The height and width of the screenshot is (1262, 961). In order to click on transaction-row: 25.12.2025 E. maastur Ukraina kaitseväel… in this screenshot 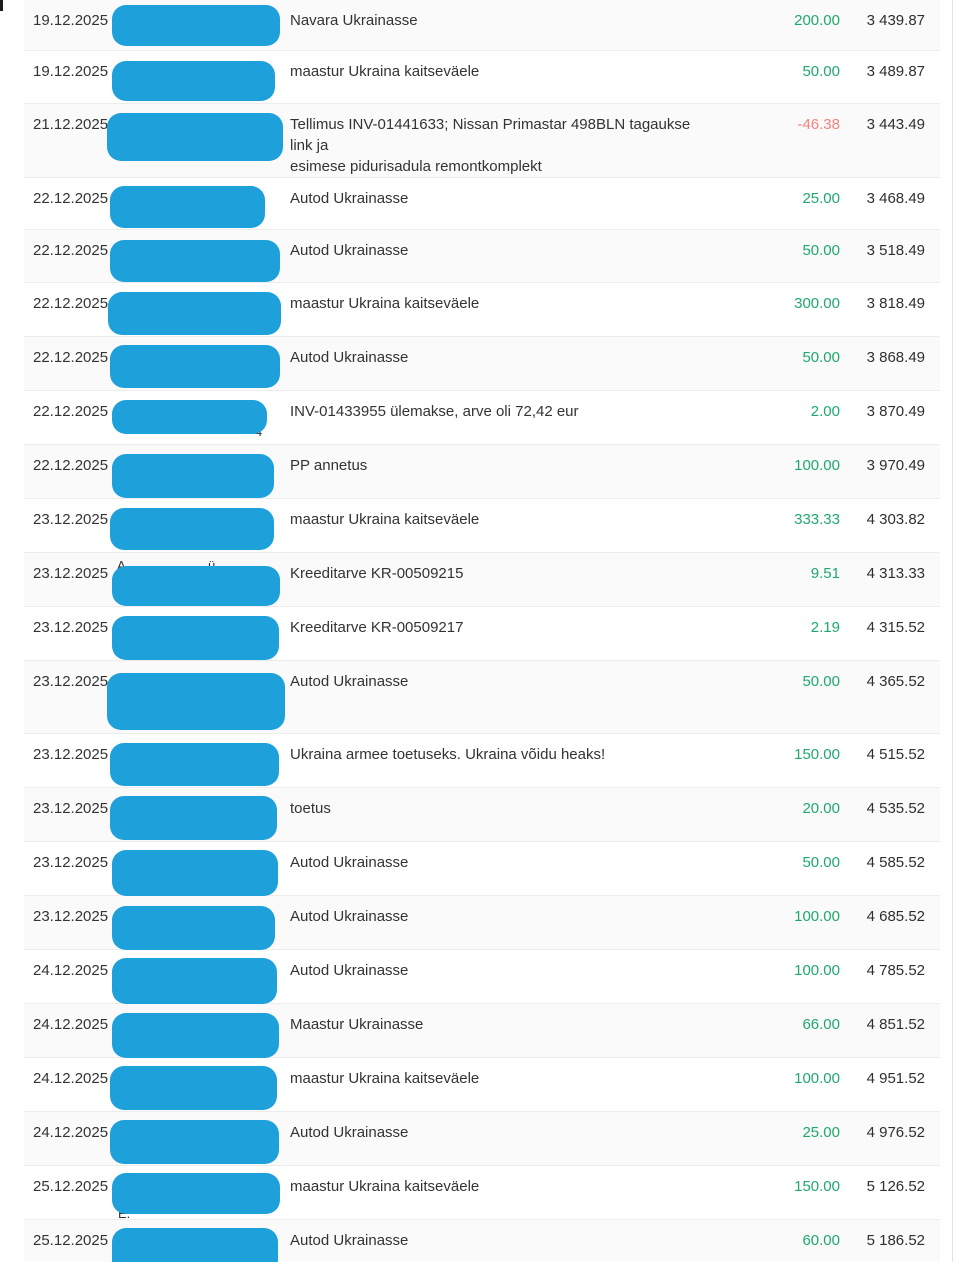, I will do `click(482, 1192)`.